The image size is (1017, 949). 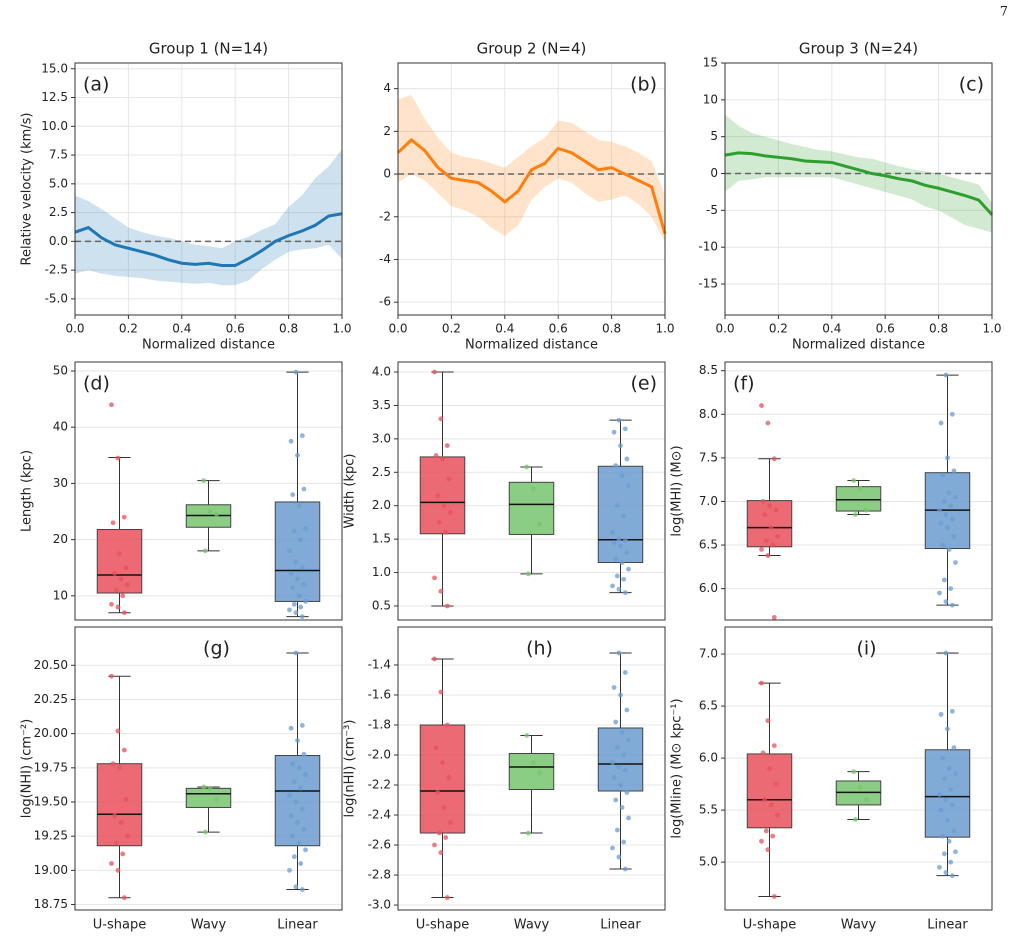 I want to click on y-tick-label: 6.0, so click(x=708, y=758).